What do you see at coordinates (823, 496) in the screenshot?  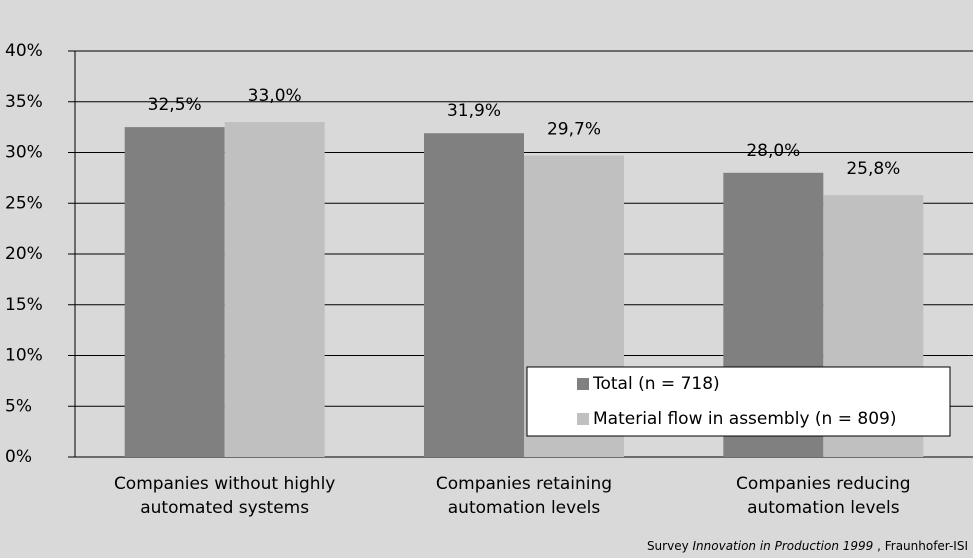 I see `x-tick-label: Companies reducing automation levels` at bounding box center [823, 496].